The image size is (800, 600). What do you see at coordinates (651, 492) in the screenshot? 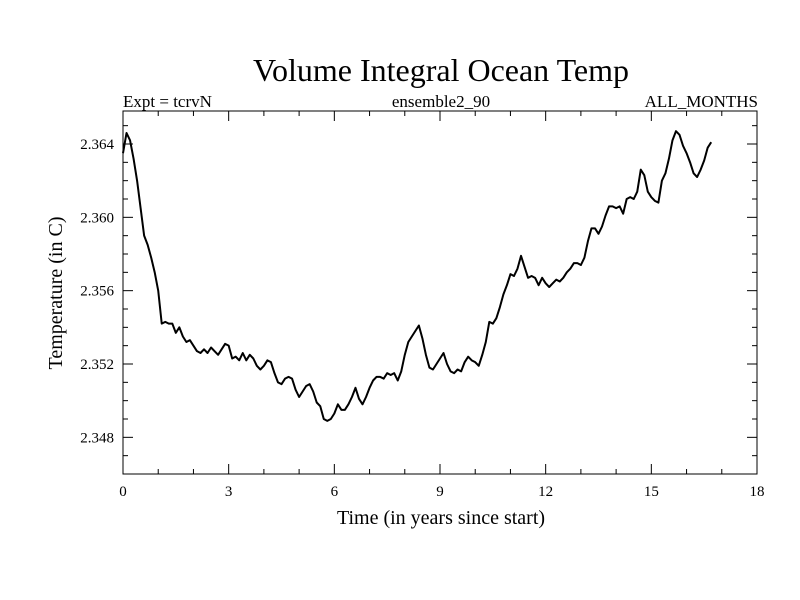
I see `x-tick-label: 15` at bounding box center [651, 492].